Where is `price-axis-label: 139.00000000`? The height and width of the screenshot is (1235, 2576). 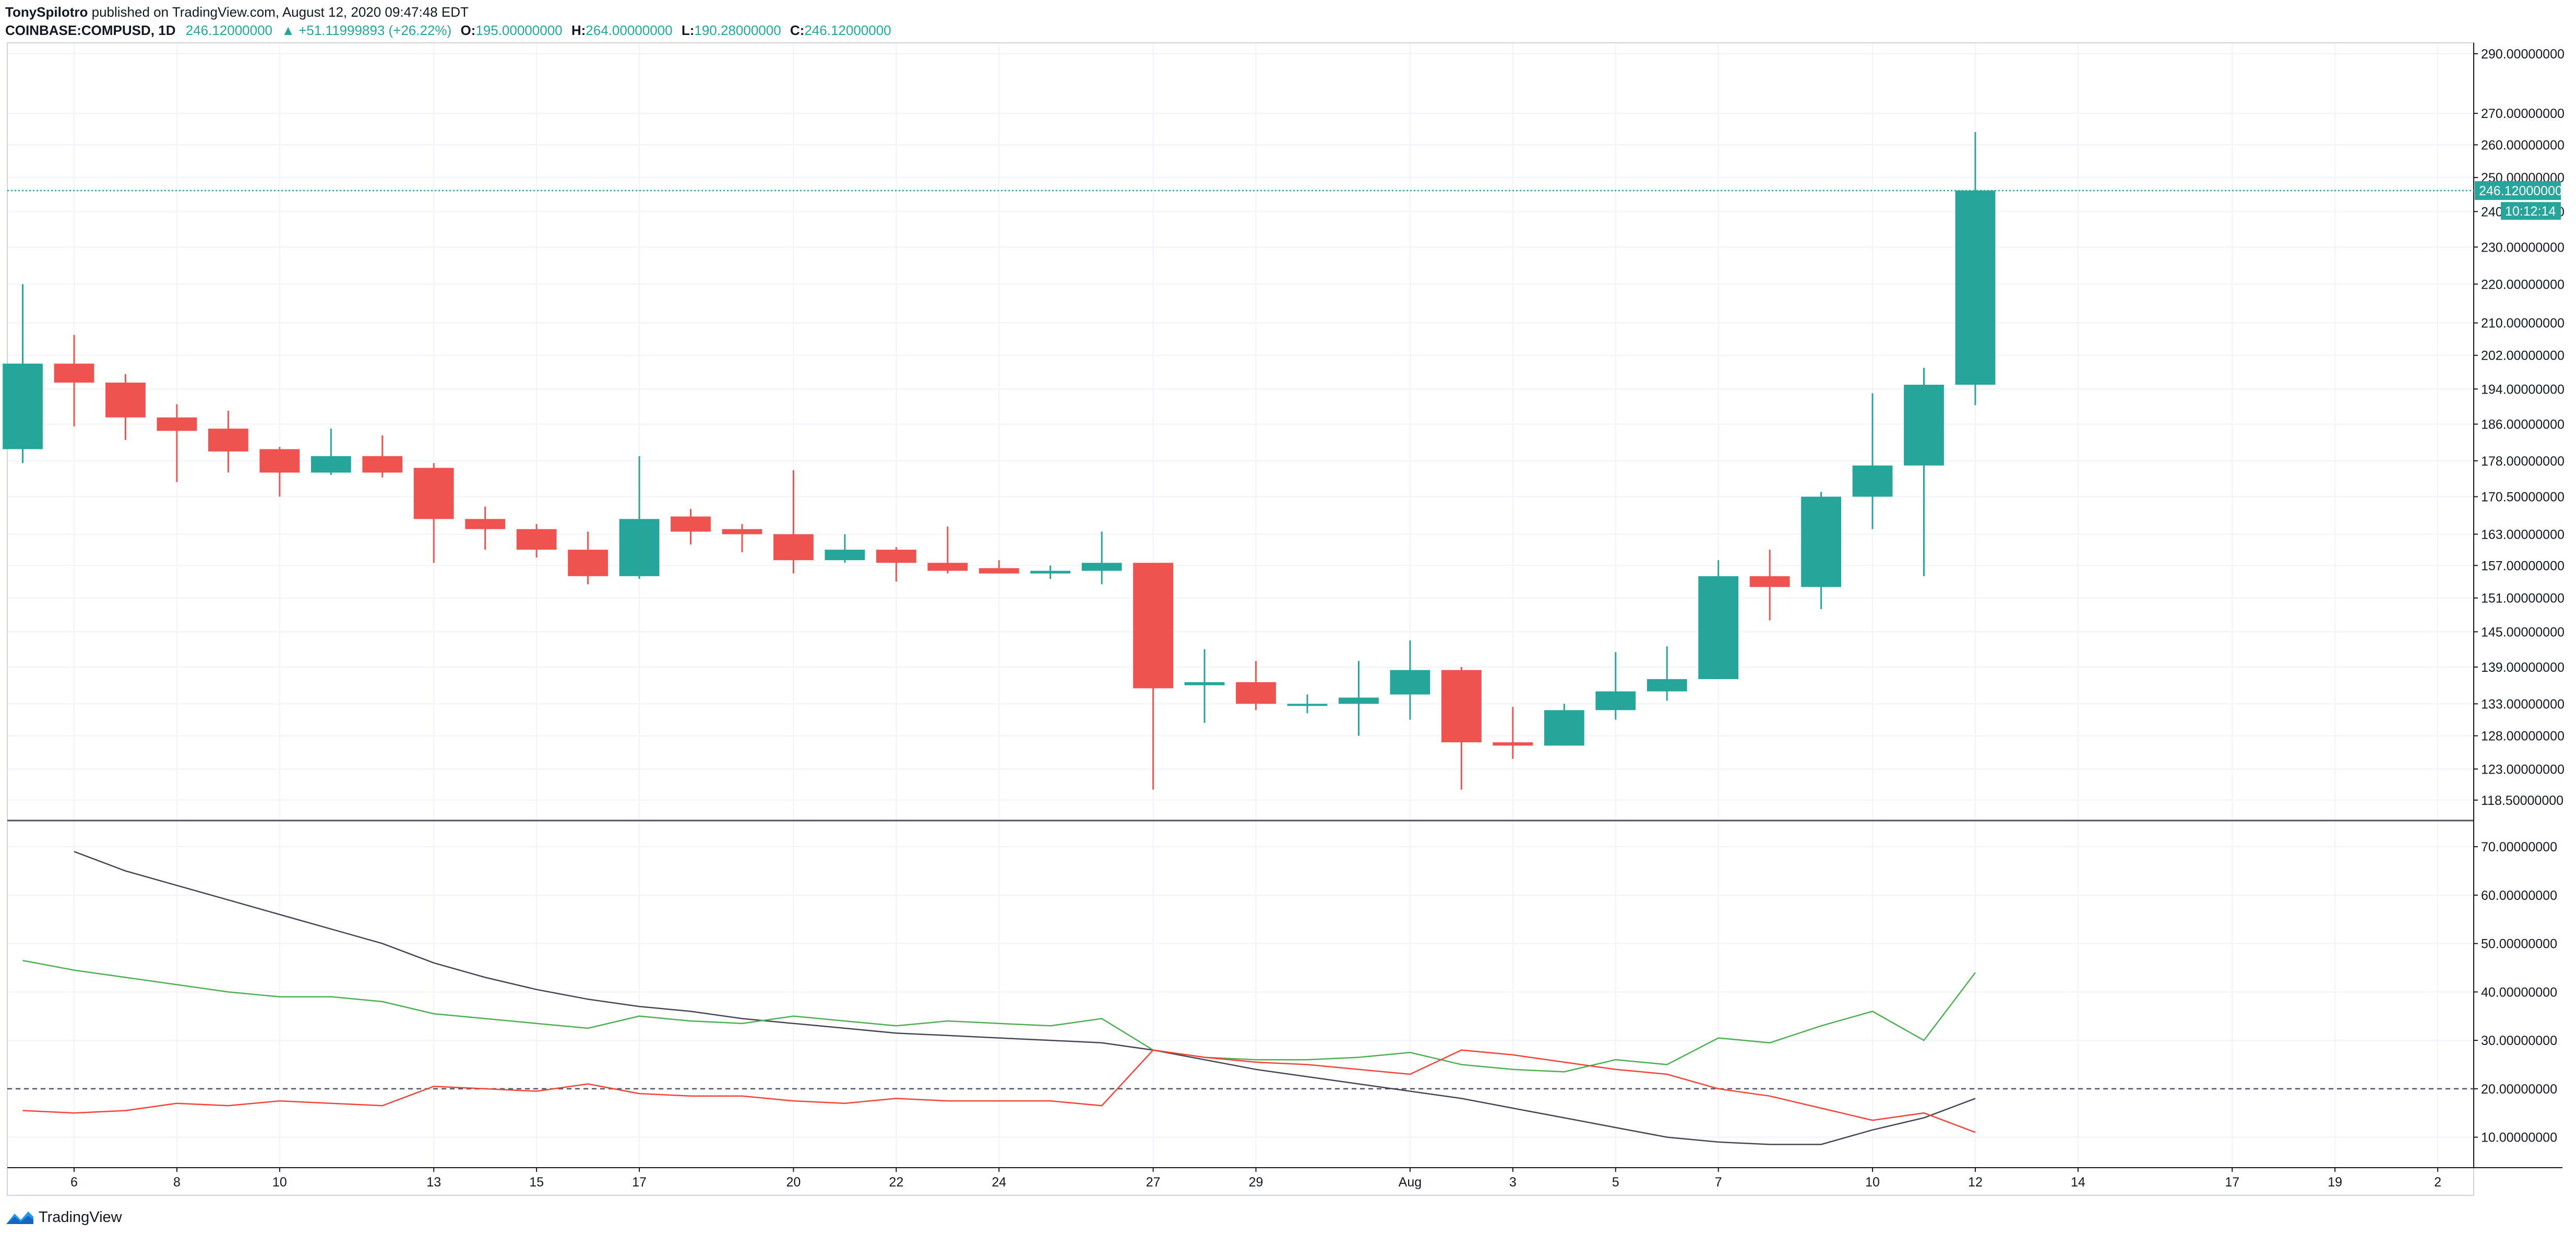 price-axis-label: 139.00000000 is located at coordinates (2523, 667).